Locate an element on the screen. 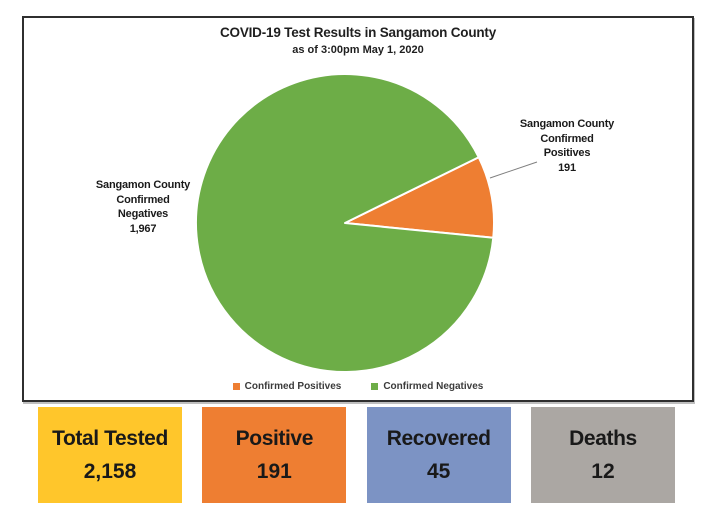 This screenshot has height=519, width=717. legend-swatch-positives-icon is located at coordinates (236, 386).